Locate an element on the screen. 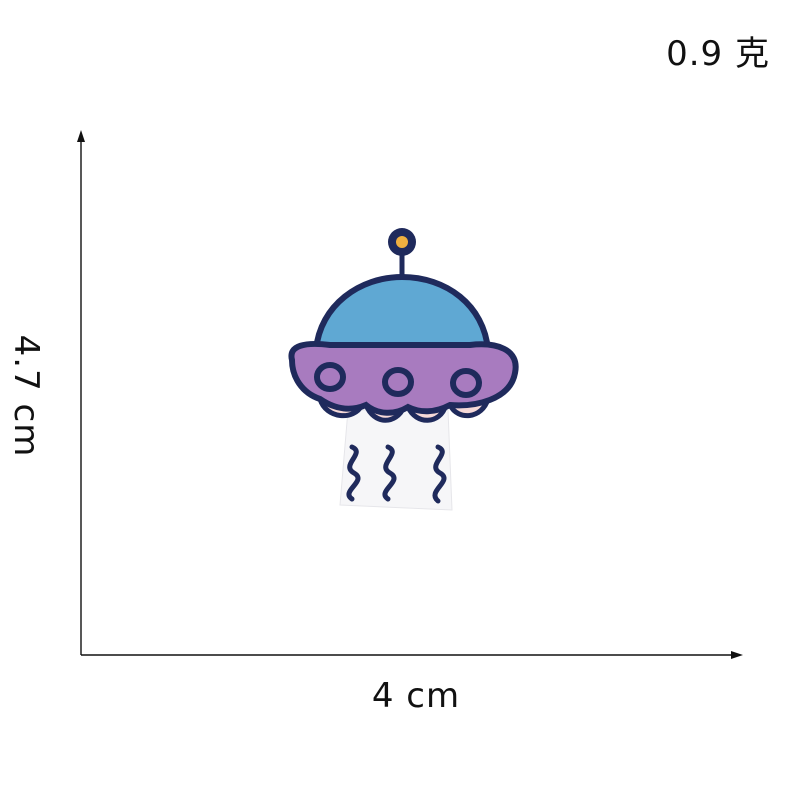  antenna-light is located at coordinates (402, 242).